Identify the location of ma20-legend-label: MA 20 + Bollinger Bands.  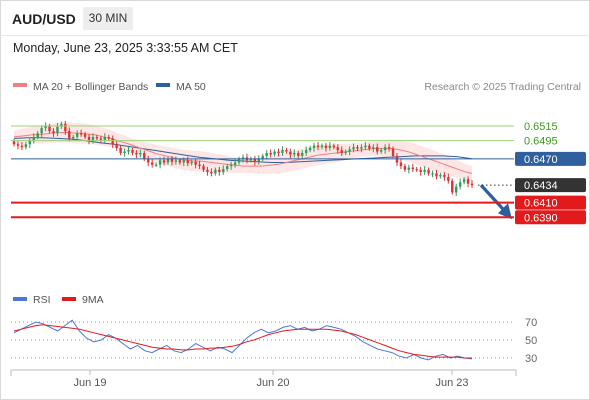
(90, 87).